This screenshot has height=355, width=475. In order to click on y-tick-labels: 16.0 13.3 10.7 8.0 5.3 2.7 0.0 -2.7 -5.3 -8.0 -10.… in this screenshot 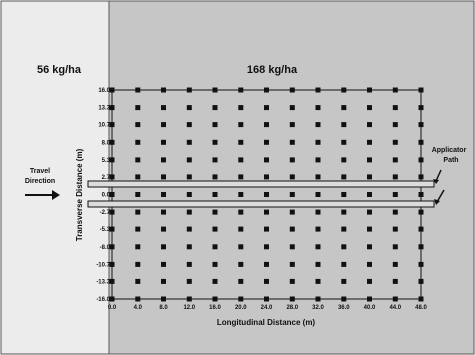, I will do `click(103, 195)`.